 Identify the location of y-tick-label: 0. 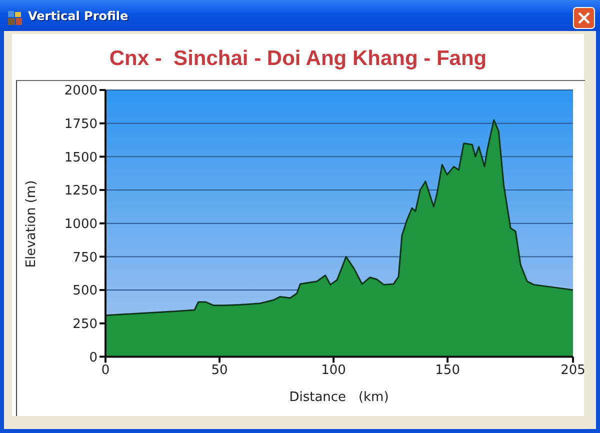
(93, 358).